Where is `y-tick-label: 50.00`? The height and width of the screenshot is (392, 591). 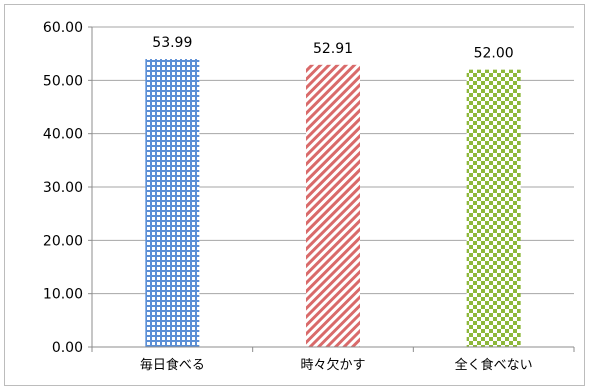 y-tick-label: 50.00 is located at coordinates (63, 81).